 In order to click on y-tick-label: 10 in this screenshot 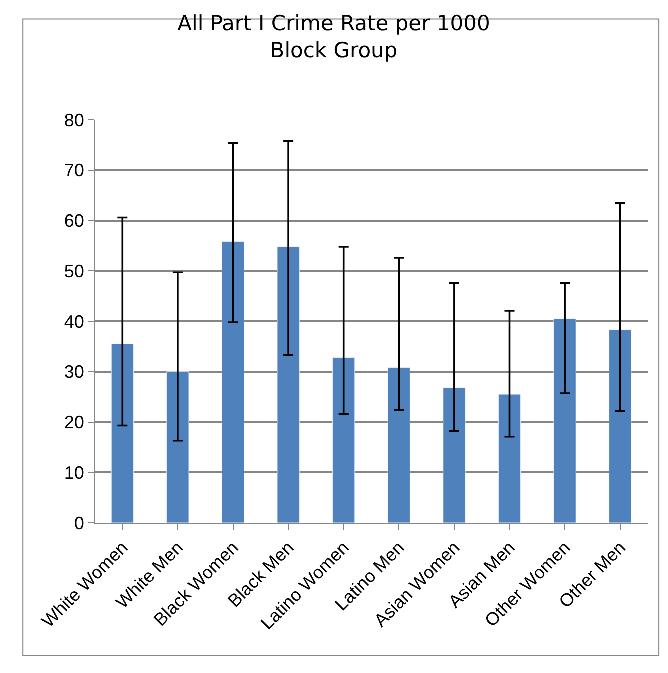, I will do `click(74, 472)`.